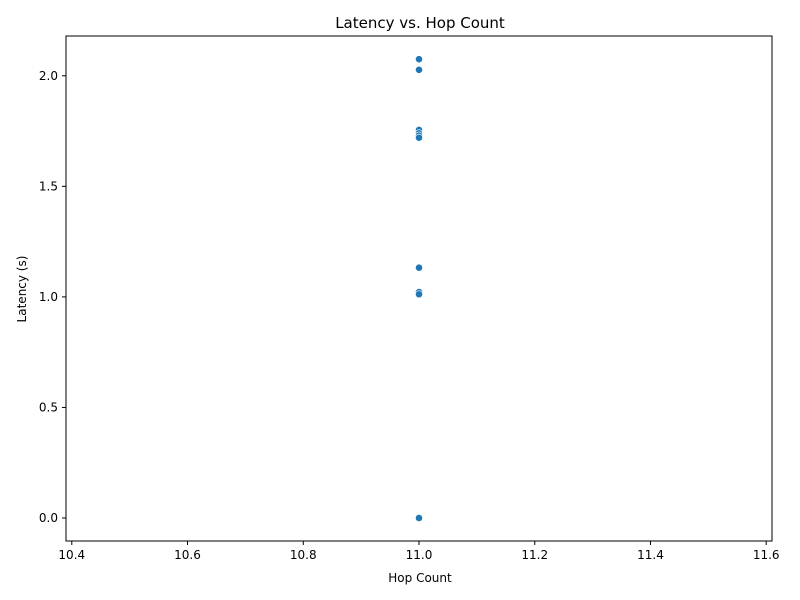  Describe the element at coordinates (71, 555) in the screenshot. I see `x-tick-label: 10.4` at that location.